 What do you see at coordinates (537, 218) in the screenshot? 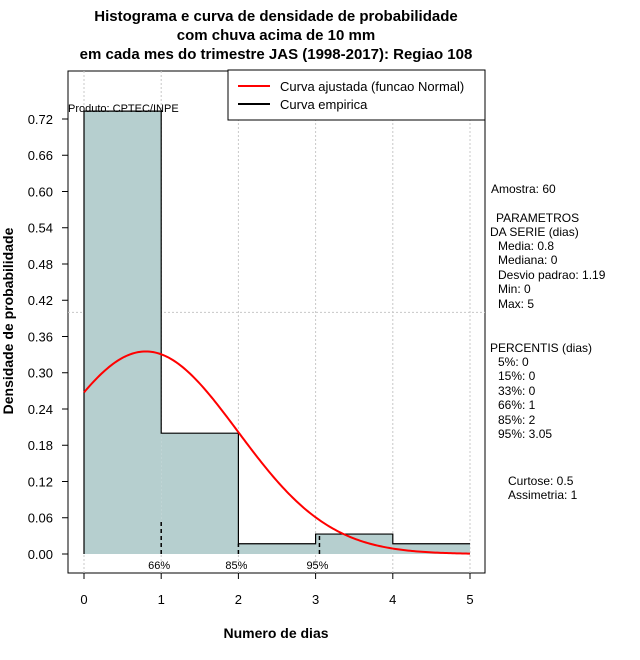
I see `stats-params-header-1: PARAMETROS` at bounding box center [537, 218].